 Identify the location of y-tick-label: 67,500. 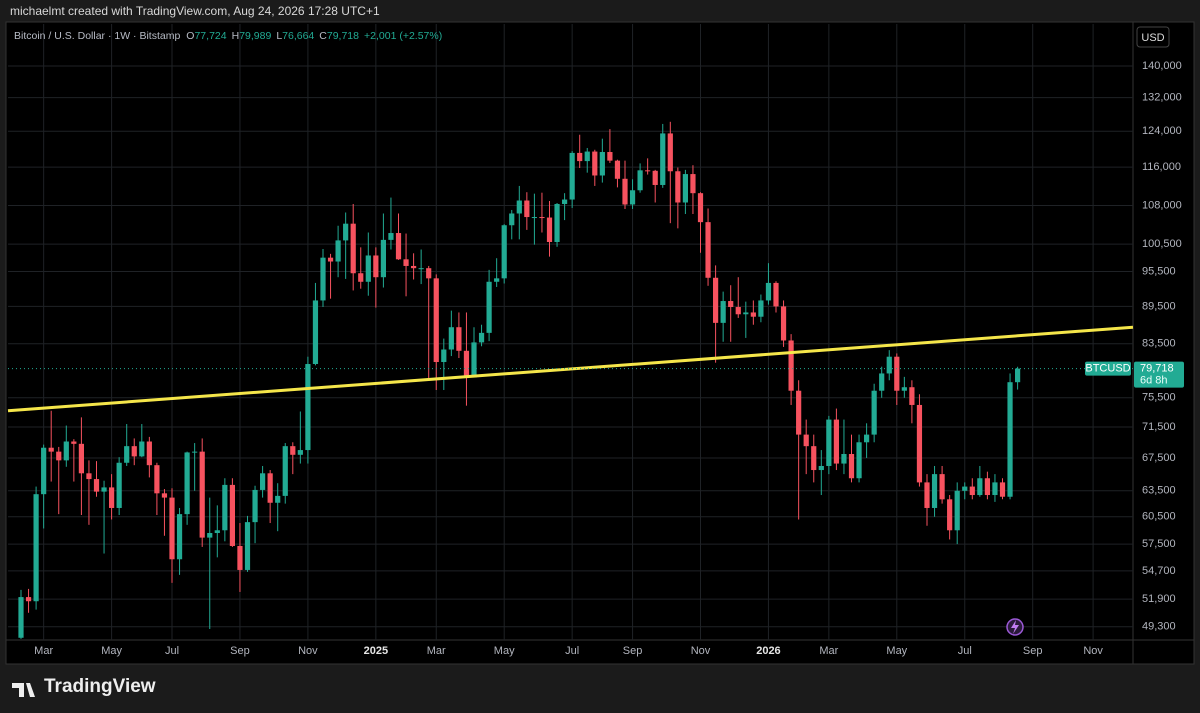
(1159, 458).